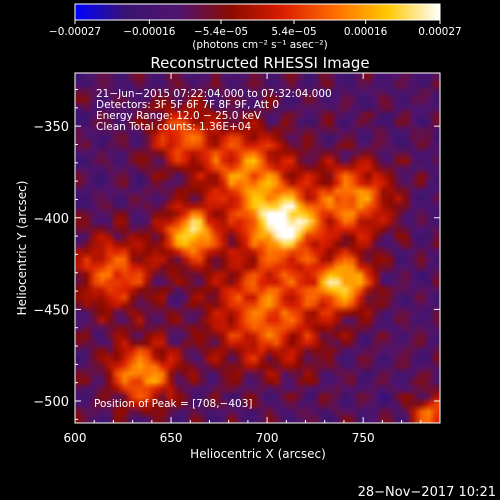  I want to click on peak-position-label: Position of Peak = [708,−403], so click(173, 404).